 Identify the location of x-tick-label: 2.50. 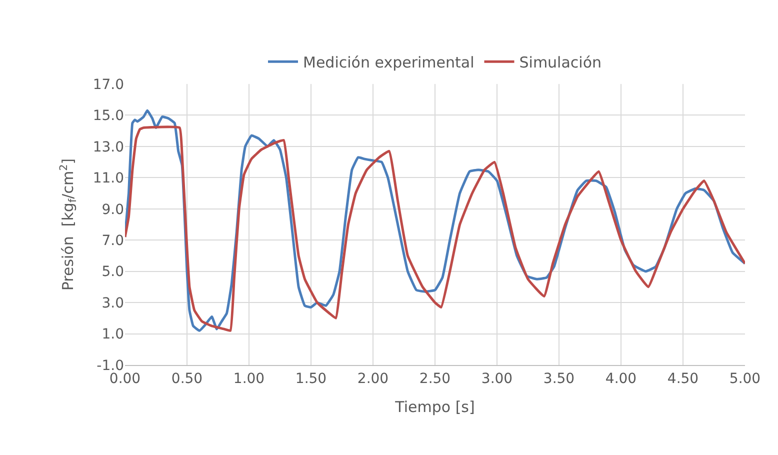
(435, 378).